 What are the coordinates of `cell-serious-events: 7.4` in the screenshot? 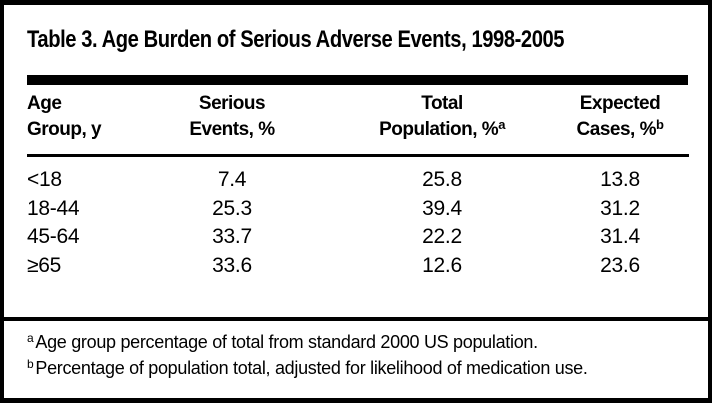 It's located at (232, 179).